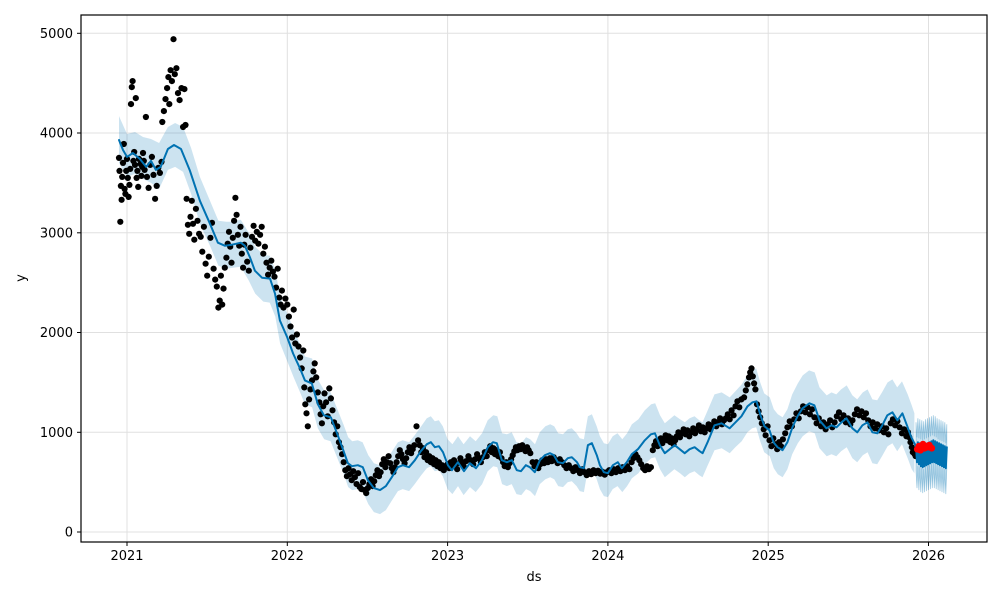  I want to click on y-tick-label: 1000, so click(56, 433).